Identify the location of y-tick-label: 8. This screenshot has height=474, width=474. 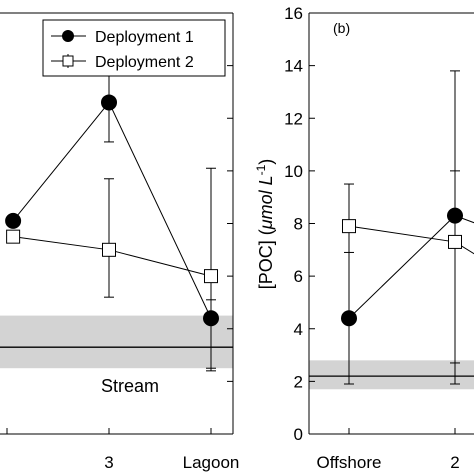
(298, 224).